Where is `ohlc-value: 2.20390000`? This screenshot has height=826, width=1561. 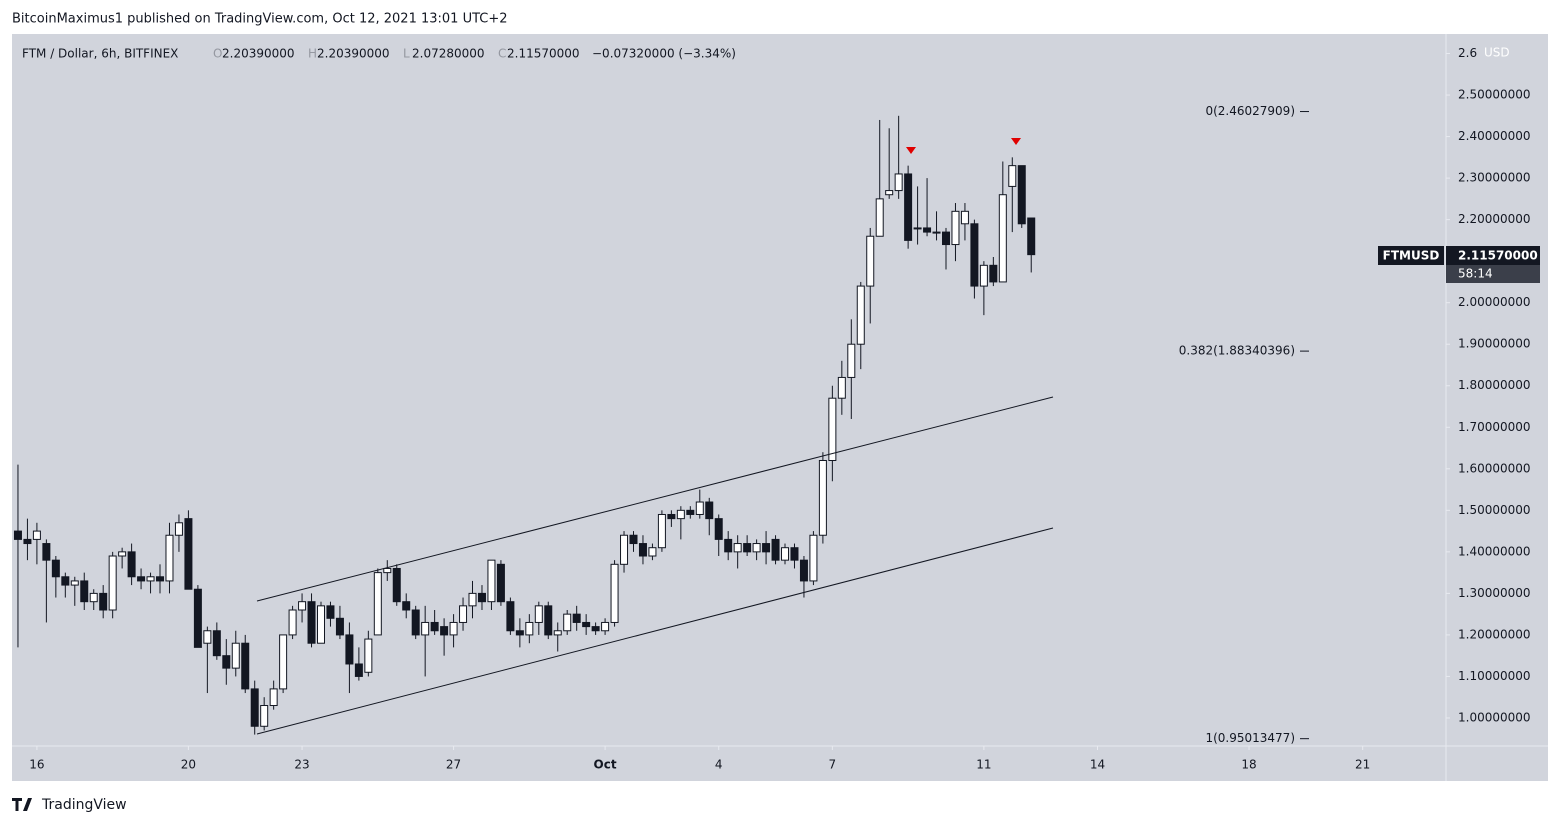
ohlc-value: 2.20390000 is located at coordinates (258, 54).